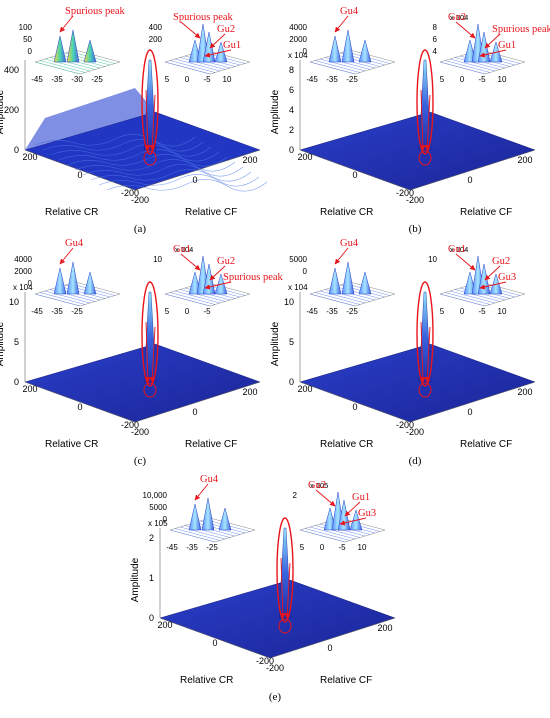 The width and height of the screenshot is (550, 718). What do you see at coordinates (140, 461) in the screenshot?
I see `panel-label: (c)` at bounding box center [140, 461].